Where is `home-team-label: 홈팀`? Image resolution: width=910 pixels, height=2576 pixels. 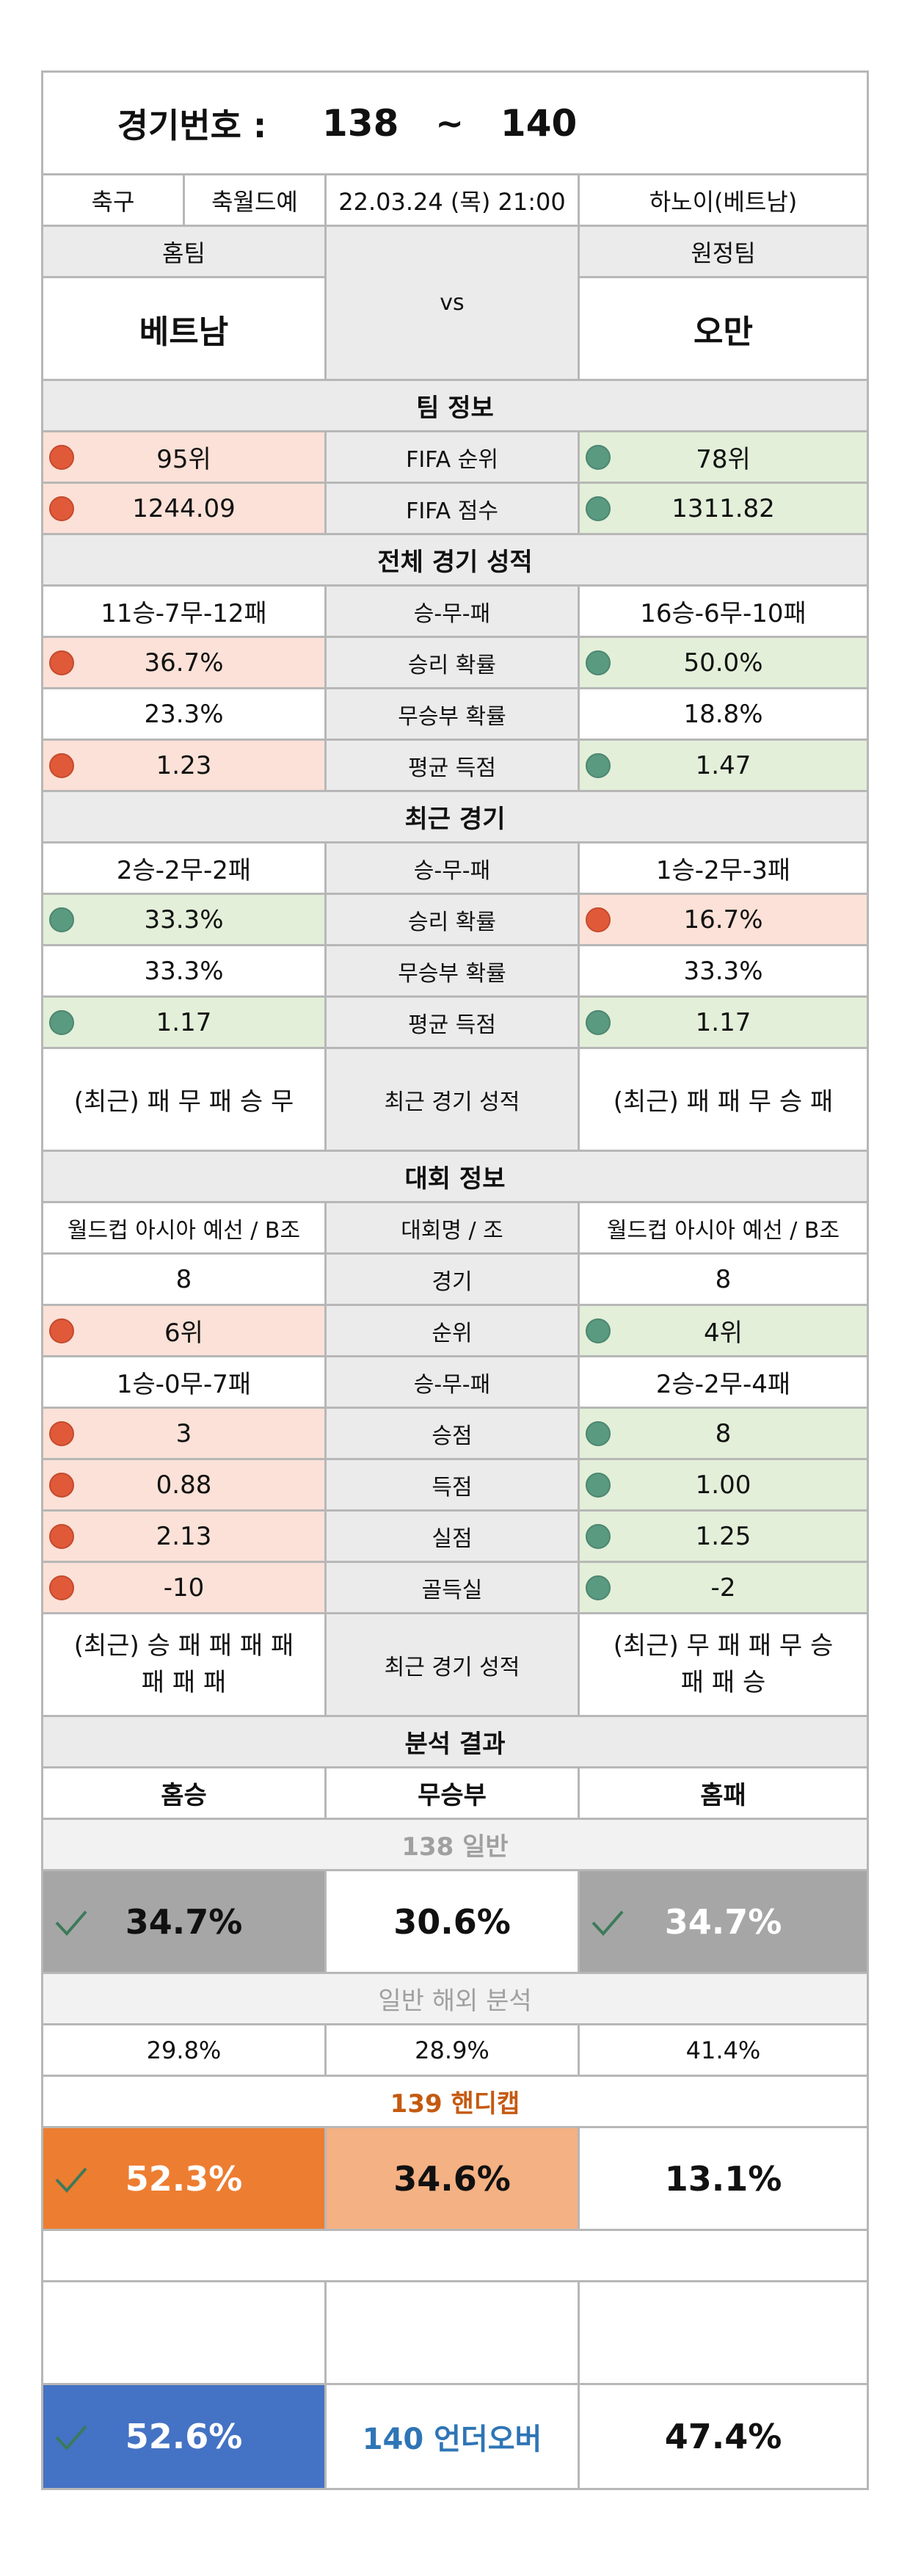
home-team-label: 홈팀 is located at coordinates (183, 253).